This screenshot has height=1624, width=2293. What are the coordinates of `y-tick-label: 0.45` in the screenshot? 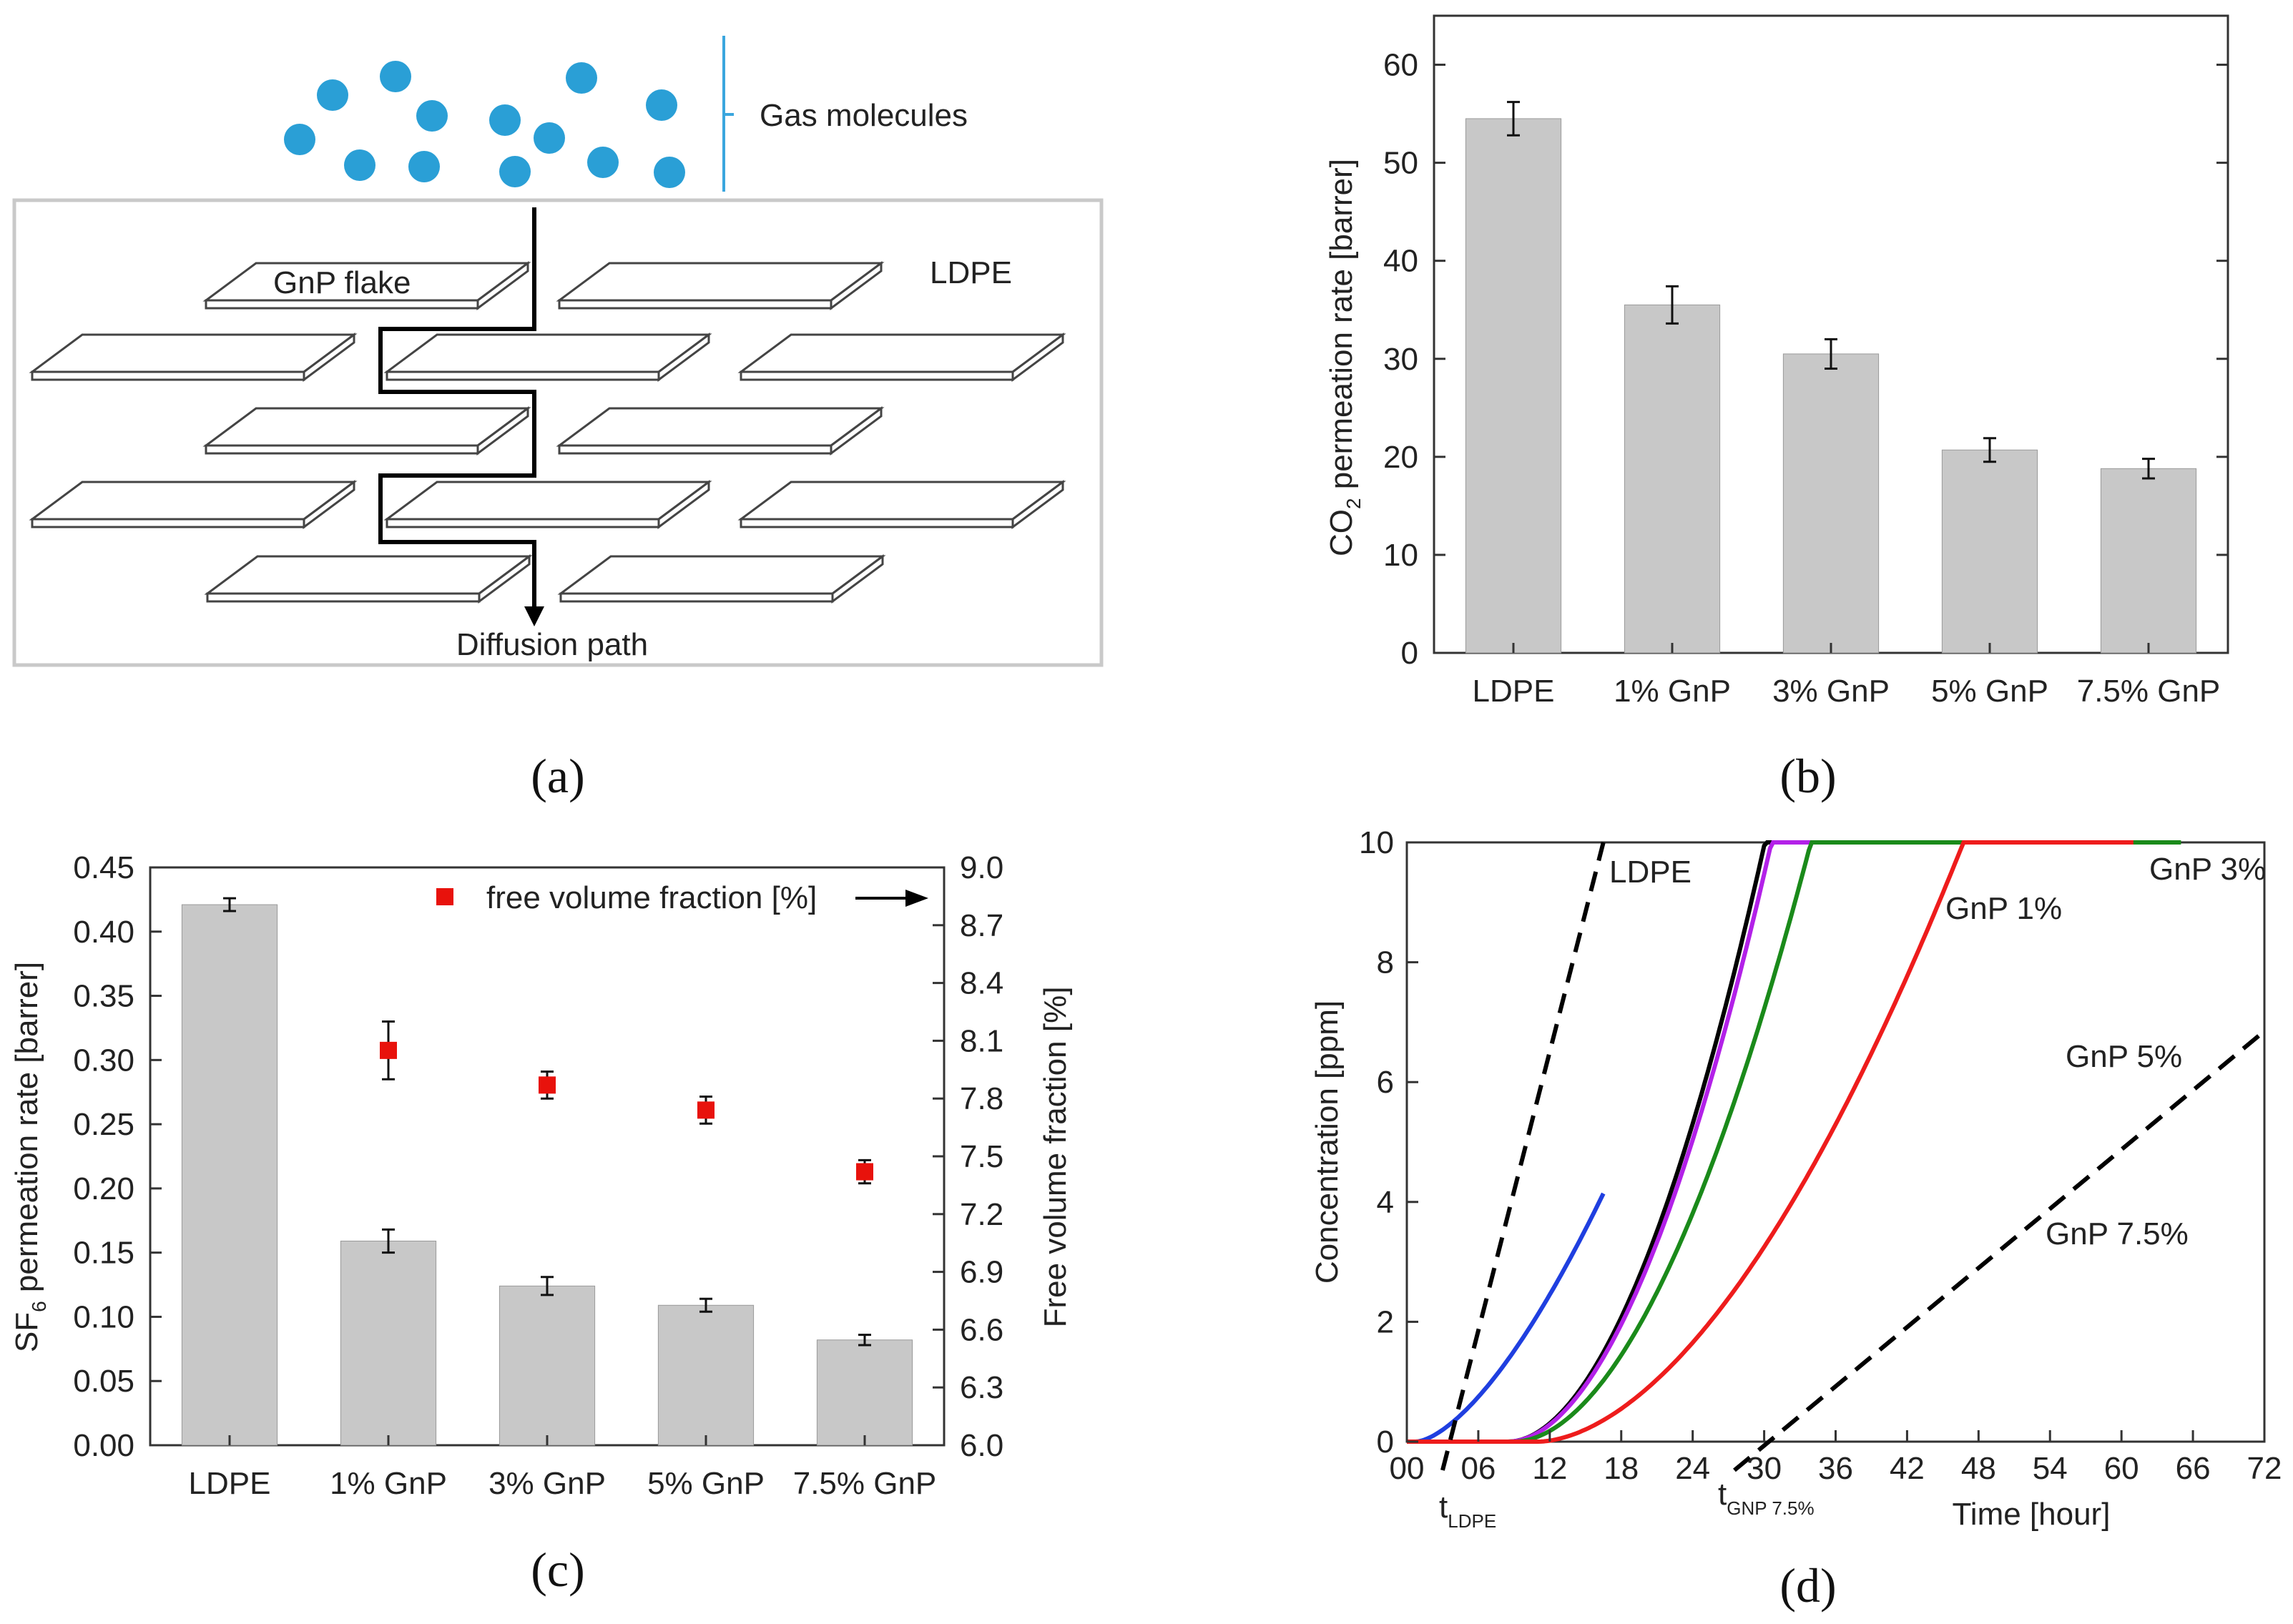 It's located at (103, 867).